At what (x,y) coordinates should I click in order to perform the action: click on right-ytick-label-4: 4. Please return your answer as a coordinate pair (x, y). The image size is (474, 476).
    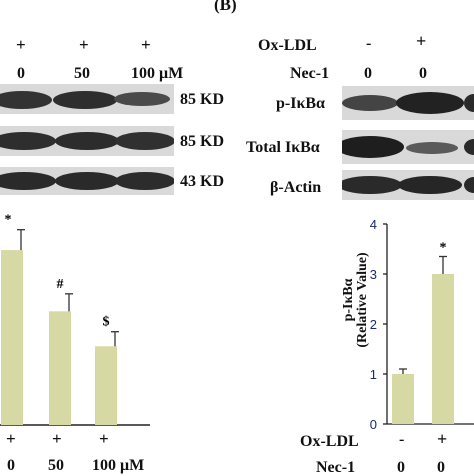
    Looking at the image, I should click on (373, 224).